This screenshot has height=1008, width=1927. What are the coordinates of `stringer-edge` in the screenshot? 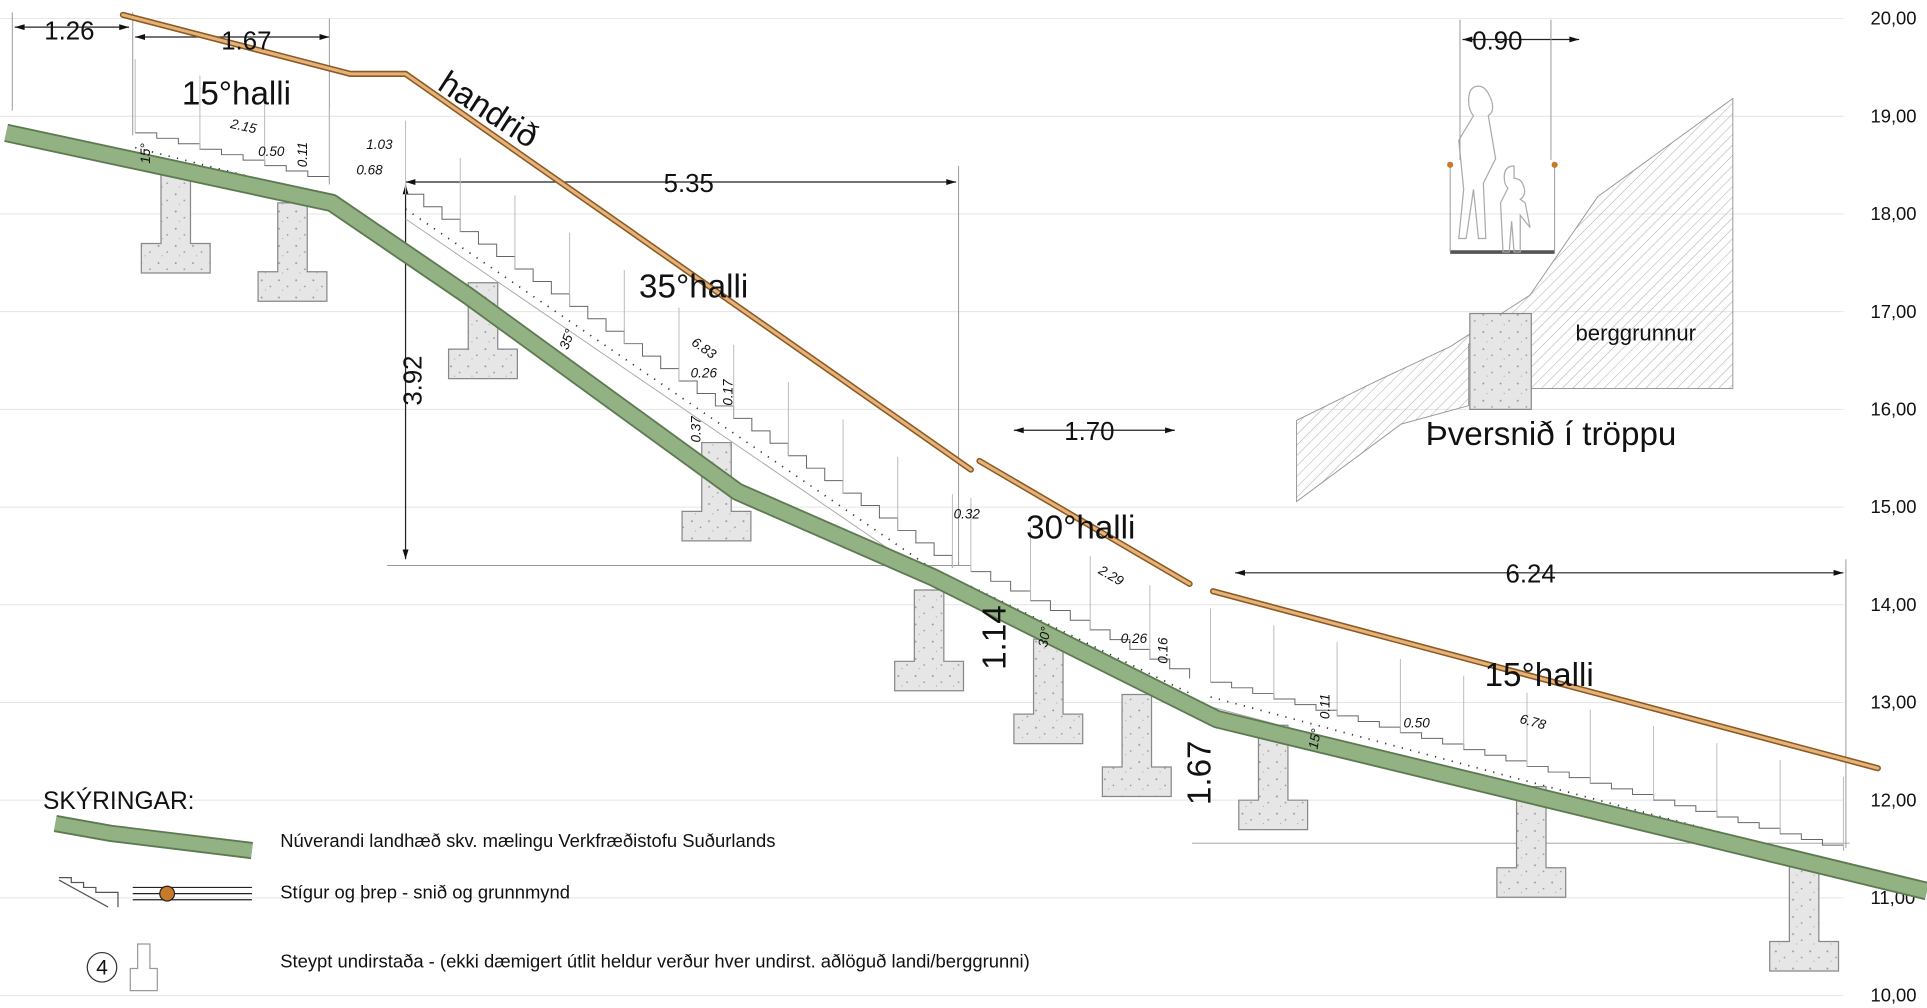 It's located at (679, 405).